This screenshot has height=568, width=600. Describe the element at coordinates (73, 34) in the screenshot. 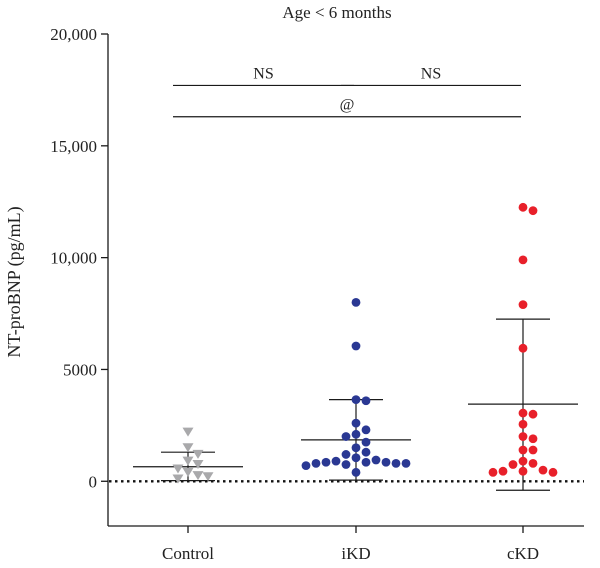

I see `y-tick-label: 20,000` at that location.